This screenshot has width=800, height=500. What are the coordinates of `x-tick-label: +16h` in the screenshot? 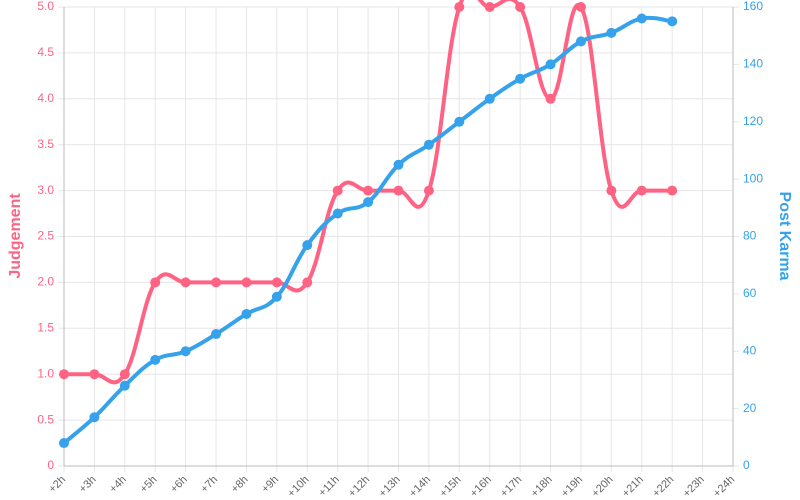 It's located at (481, 487).